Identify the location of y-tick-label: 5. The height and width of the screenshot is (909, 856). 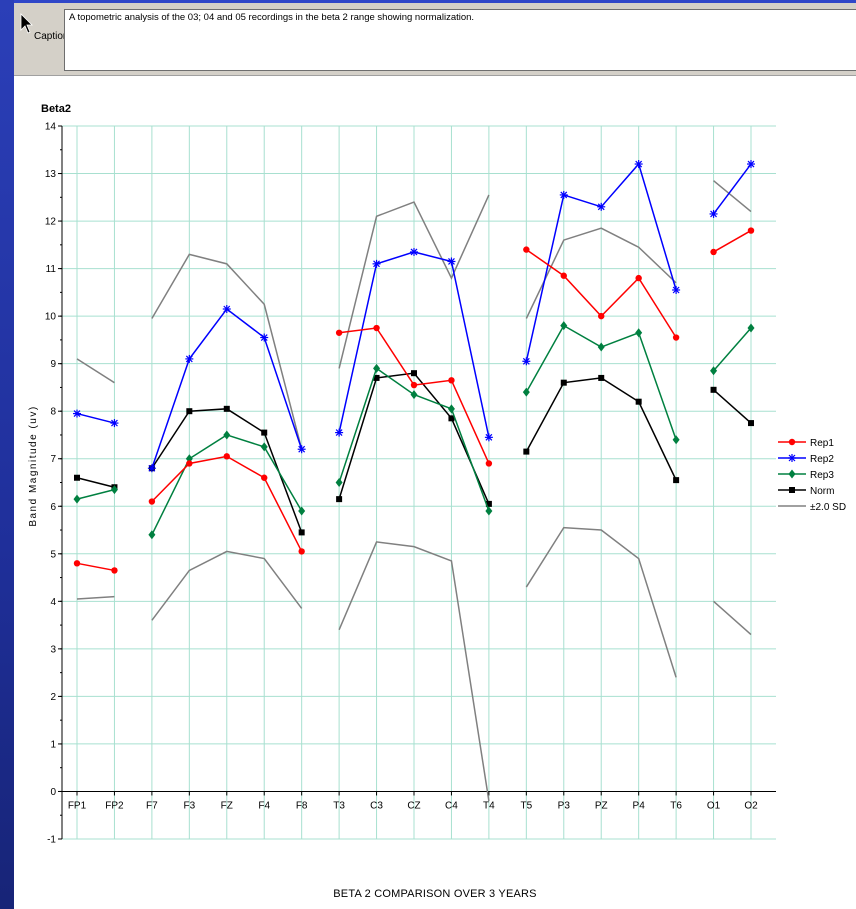
(53, 554).